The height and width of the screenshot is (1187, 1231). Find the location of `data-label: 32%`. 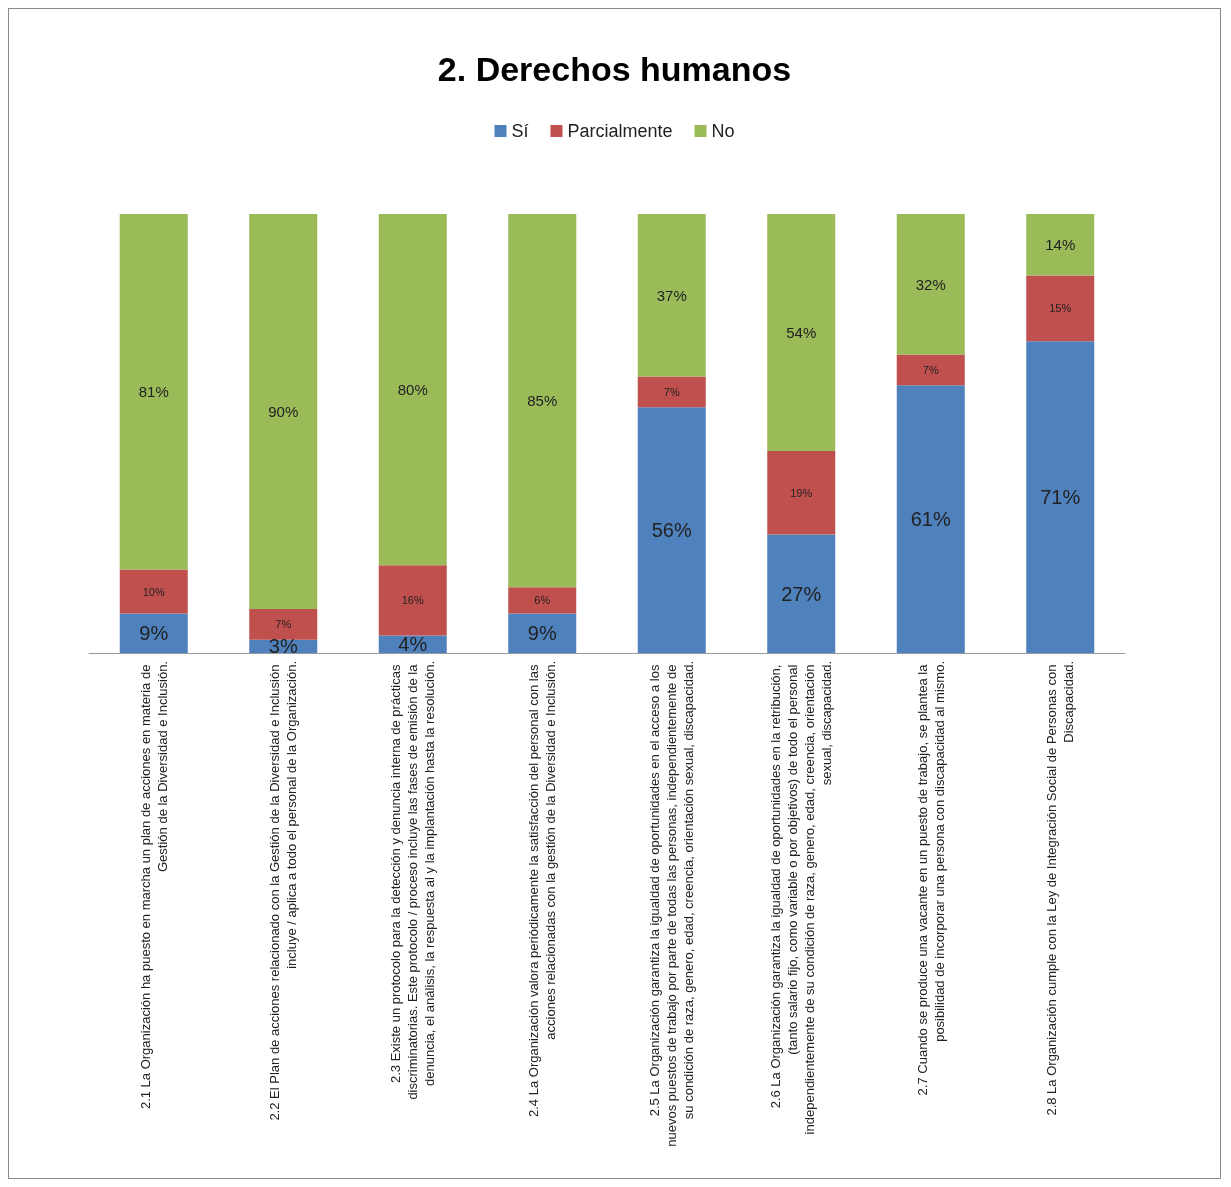

data-label: 32% is located at coordinates (930, 284).